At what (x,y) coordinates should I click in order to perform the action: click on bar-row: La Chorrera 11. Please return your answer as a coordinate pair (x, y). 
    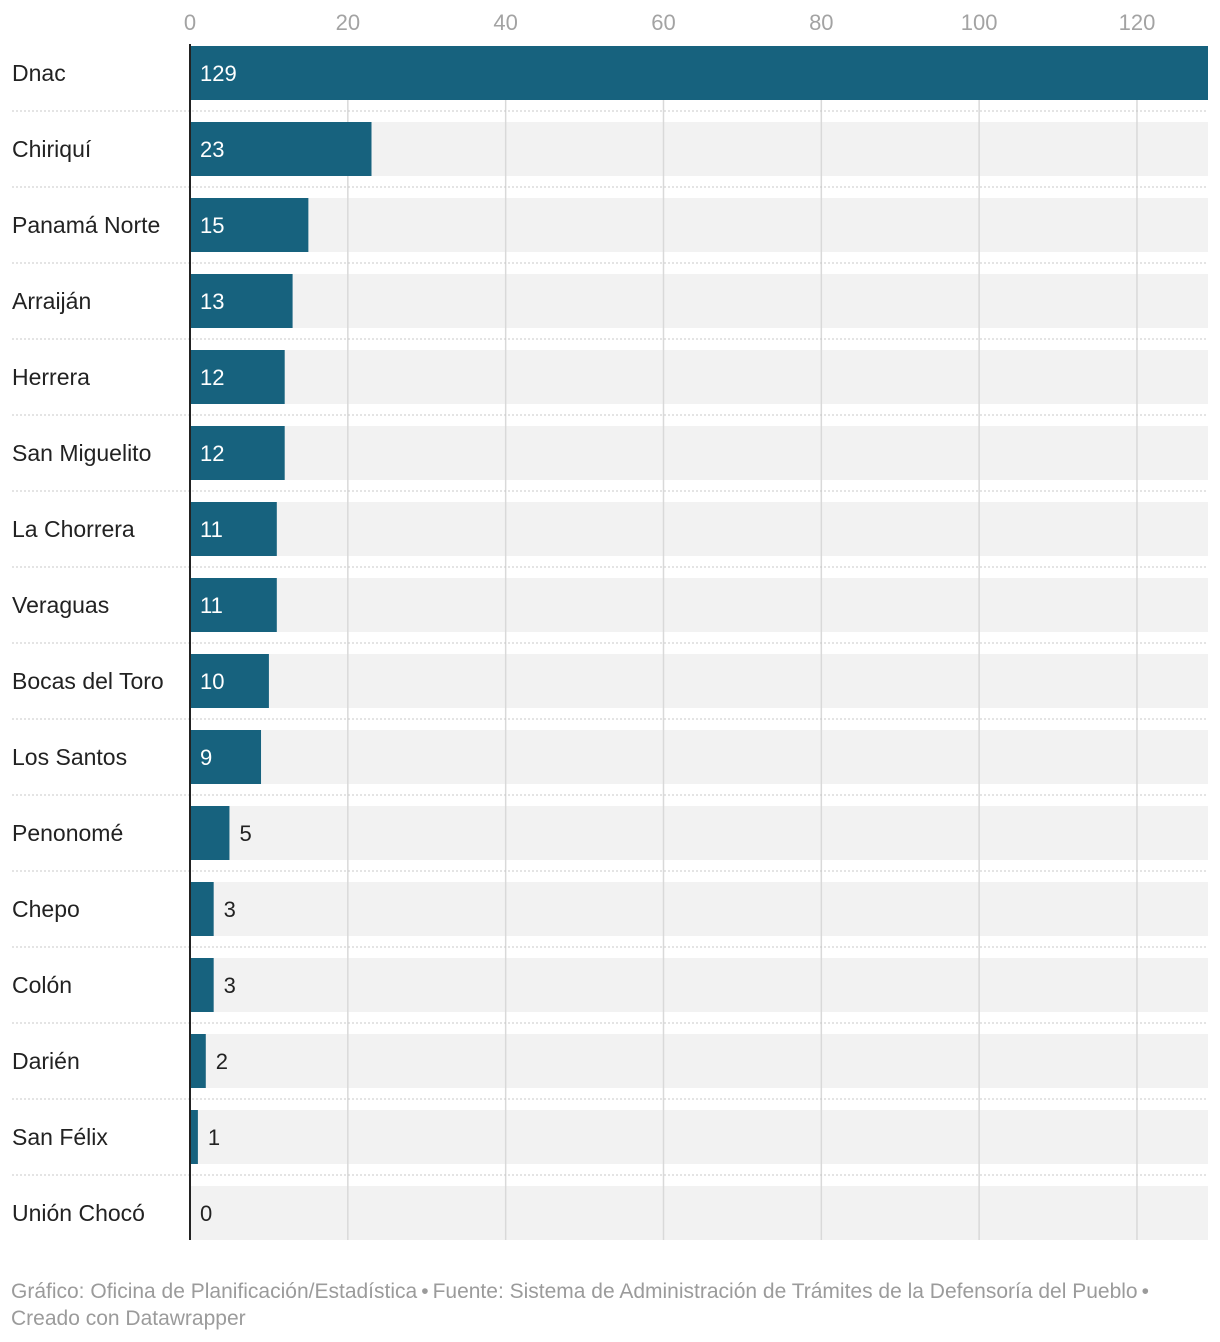
    Looking at the image, I should click on (610, 523).